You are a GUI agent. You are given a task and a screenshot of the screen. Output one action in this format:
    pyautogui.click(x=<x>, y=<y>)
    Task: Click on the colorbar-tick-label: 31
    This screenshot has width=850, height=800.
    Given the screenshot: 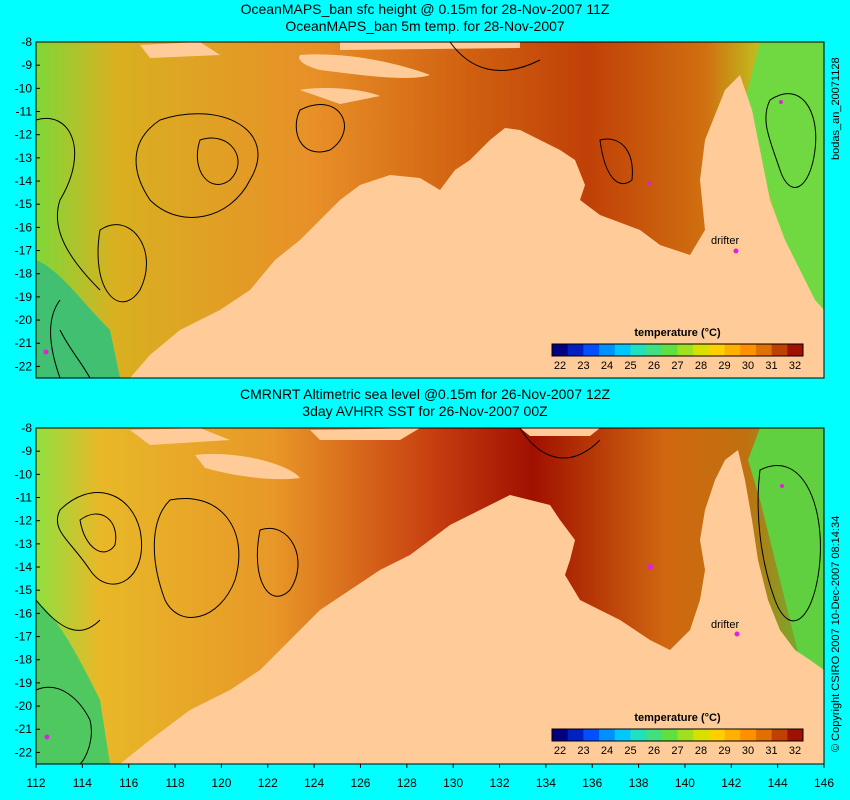 What is the action you would take?
    pyautogui.click(x=771, y=751)
    